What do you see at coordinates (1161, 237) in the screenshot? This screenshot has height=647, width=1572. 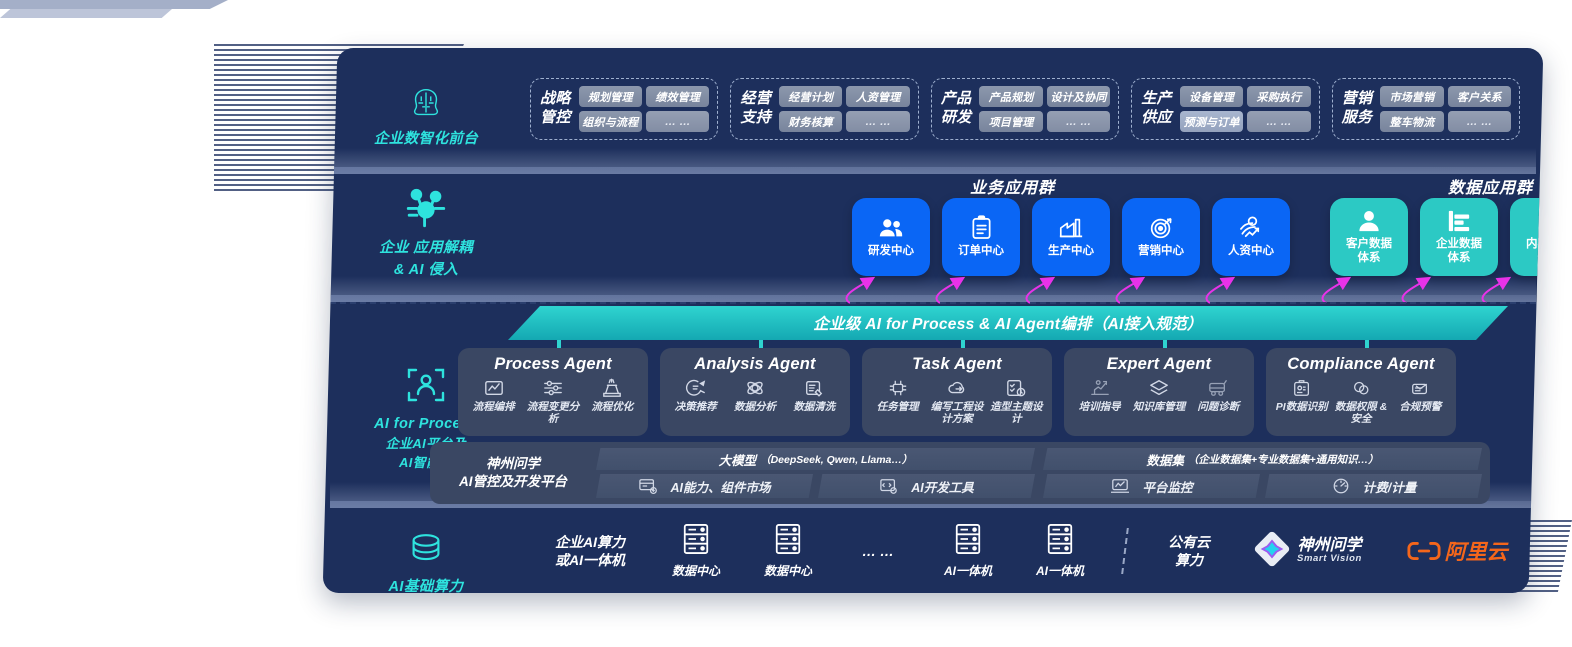 I see `app-card-marketing-center: 营销中心` at bounding box center [1161, 237].